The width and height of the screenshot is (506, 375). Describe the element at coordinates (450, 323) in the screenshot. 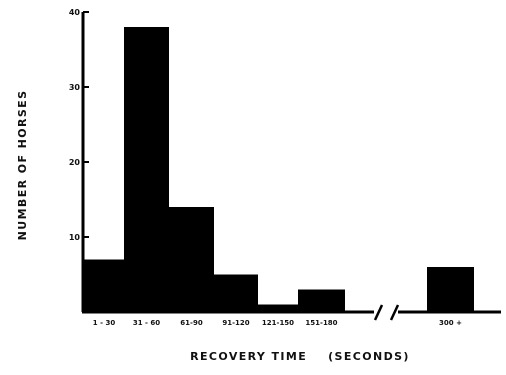

I see `x-tick-label: 300 +` at that location.